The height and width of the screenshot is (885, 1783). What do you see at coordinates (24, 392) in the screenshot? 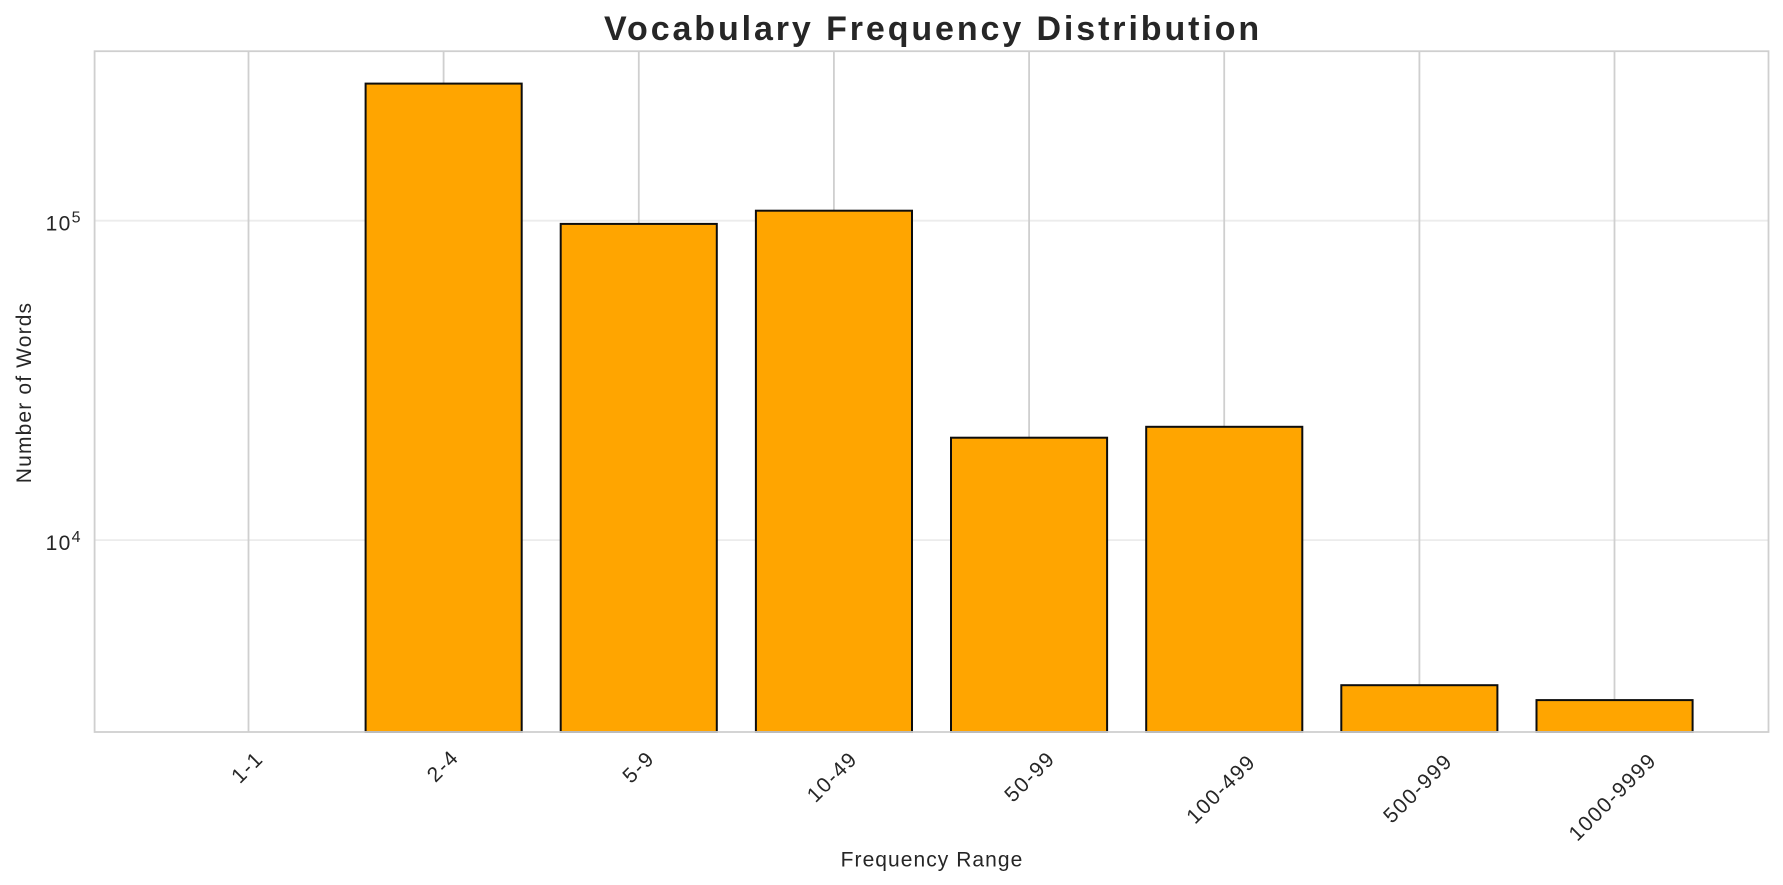
I see `svg-text: Number of Words` at bounding box center [24, 392].